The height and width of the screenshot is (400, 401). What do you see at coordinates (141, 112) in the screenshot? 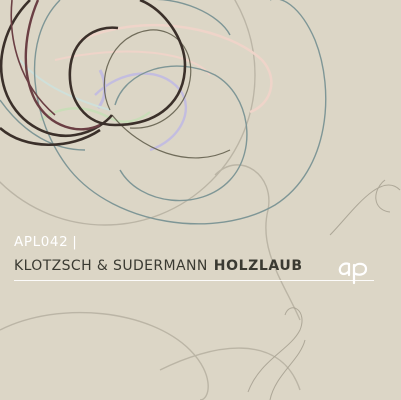
I see `lavender-curve` at bounding box center [141, 112].